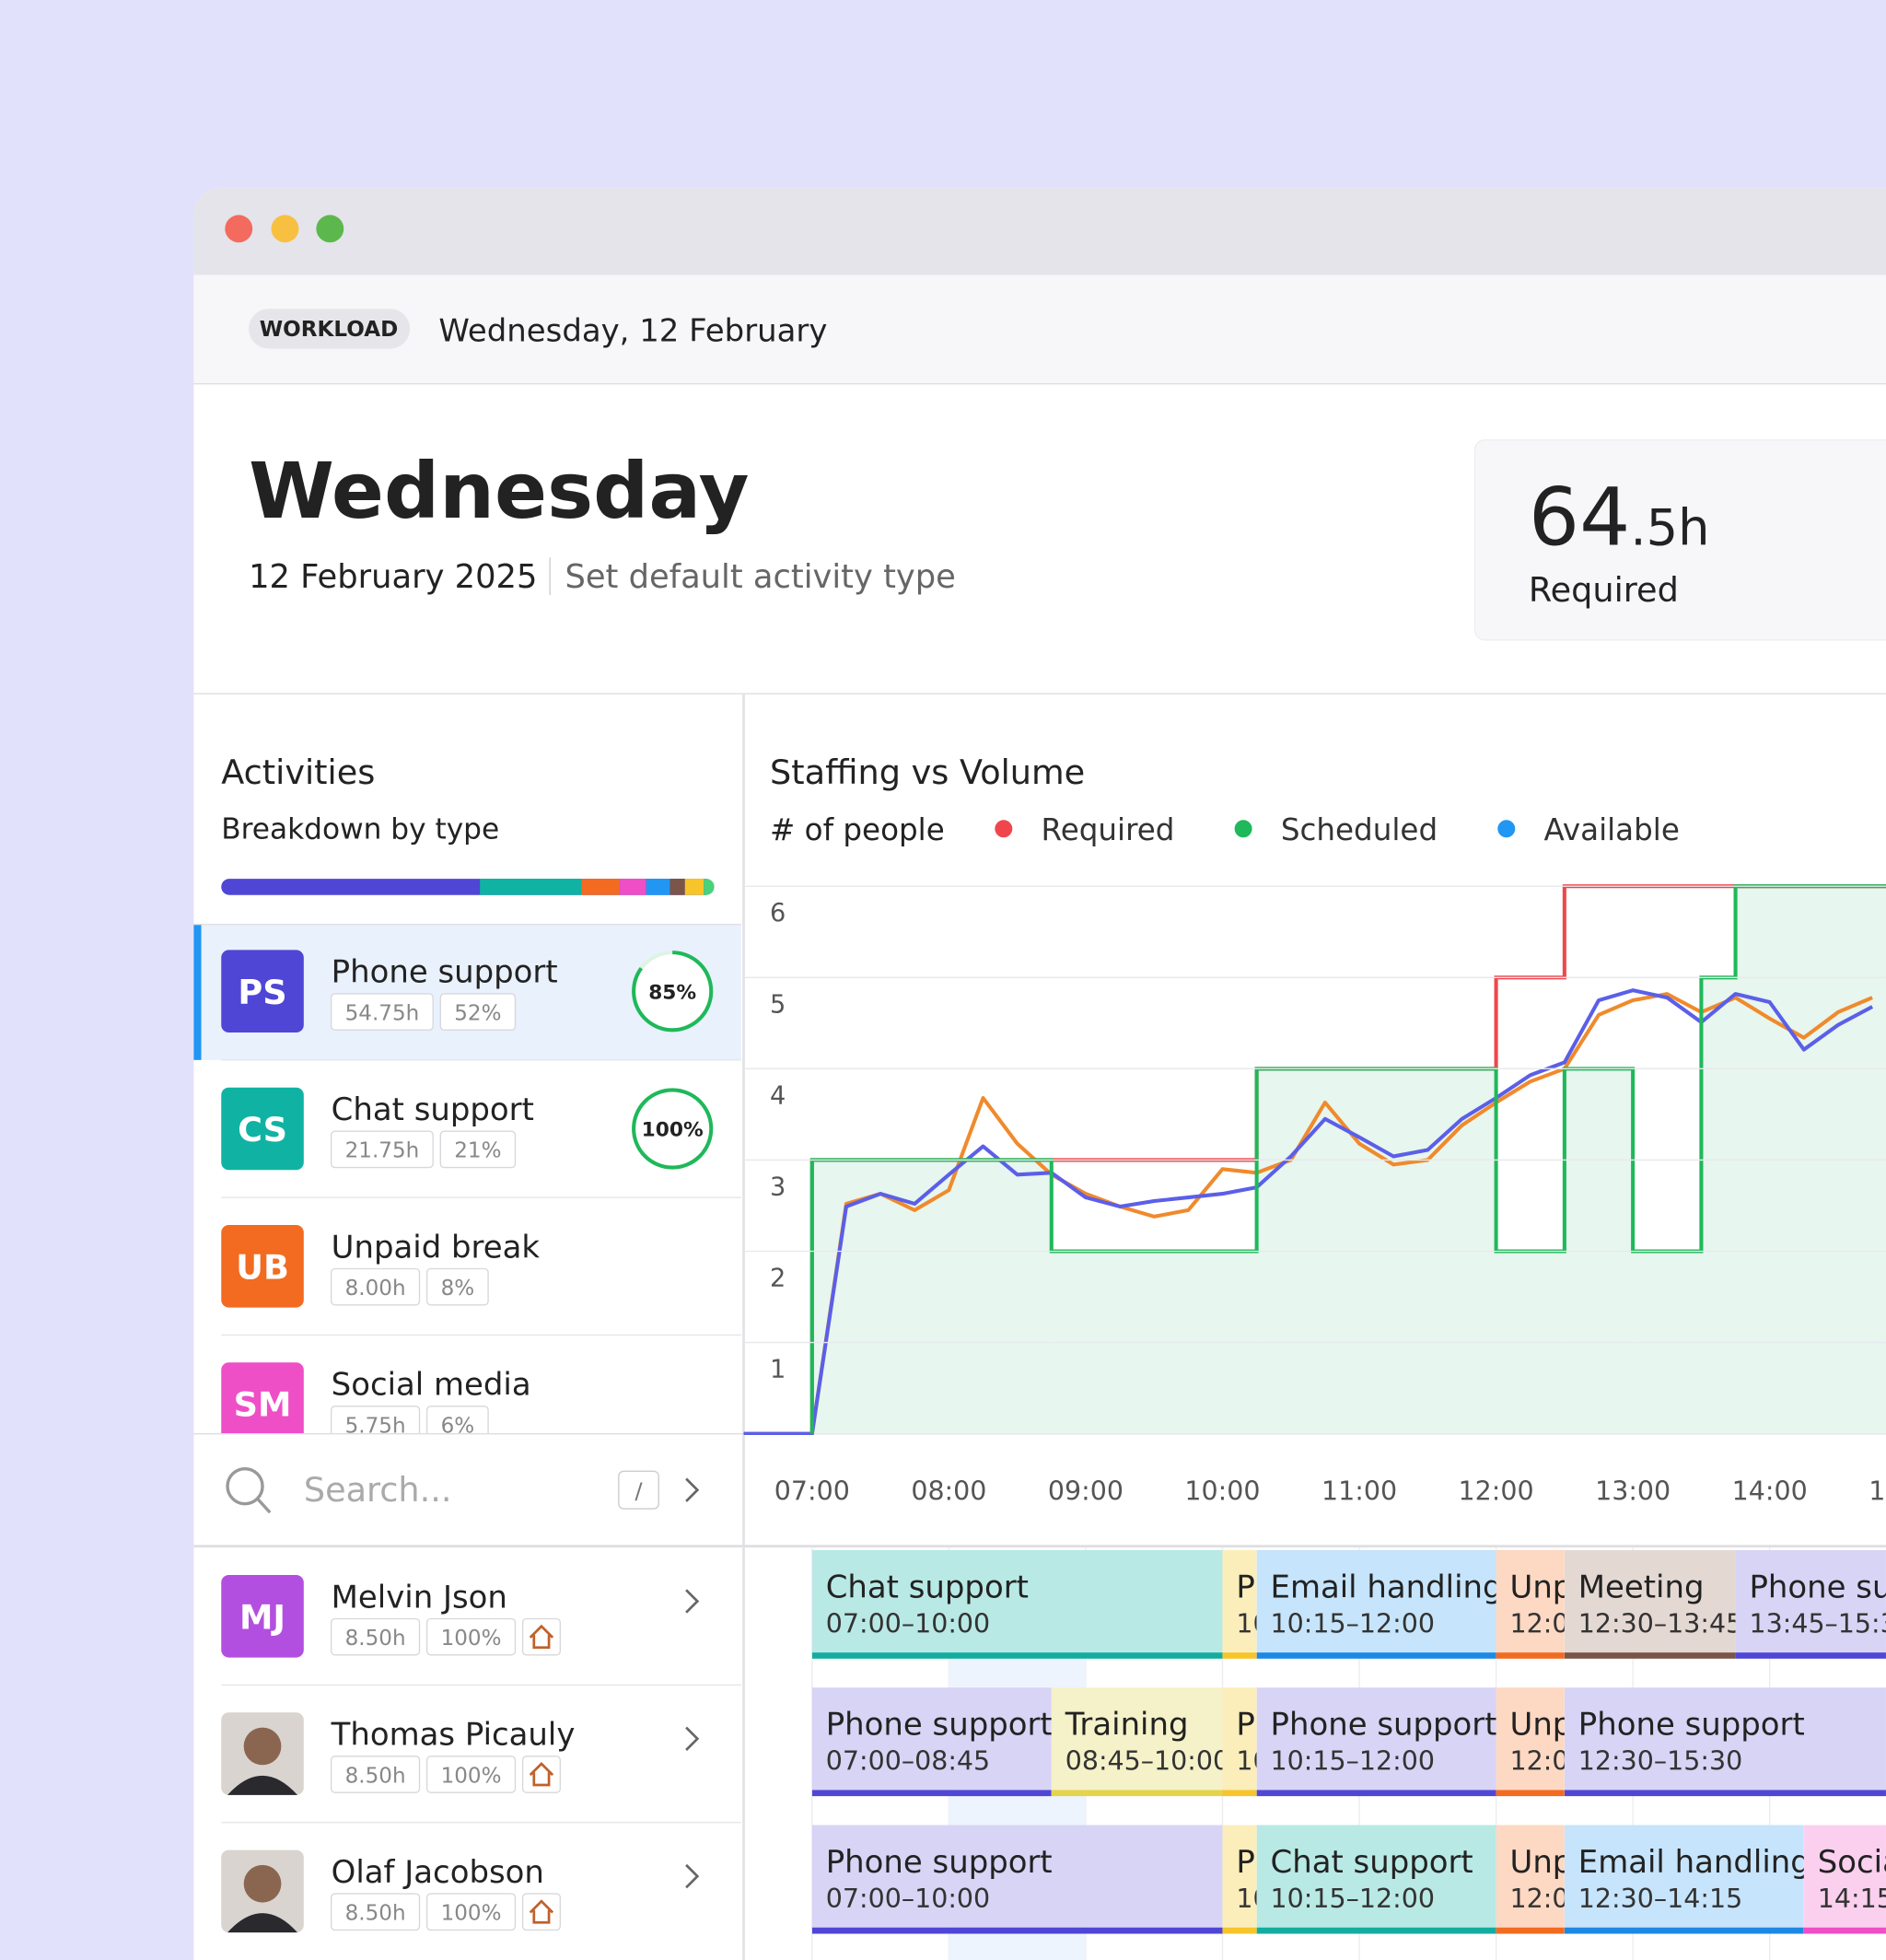 This screenshot has width=1886, height=1960. Describe the element at coordinates (1642, 1586) in the screenshot. I see `shift-label: Meeting` at that location.